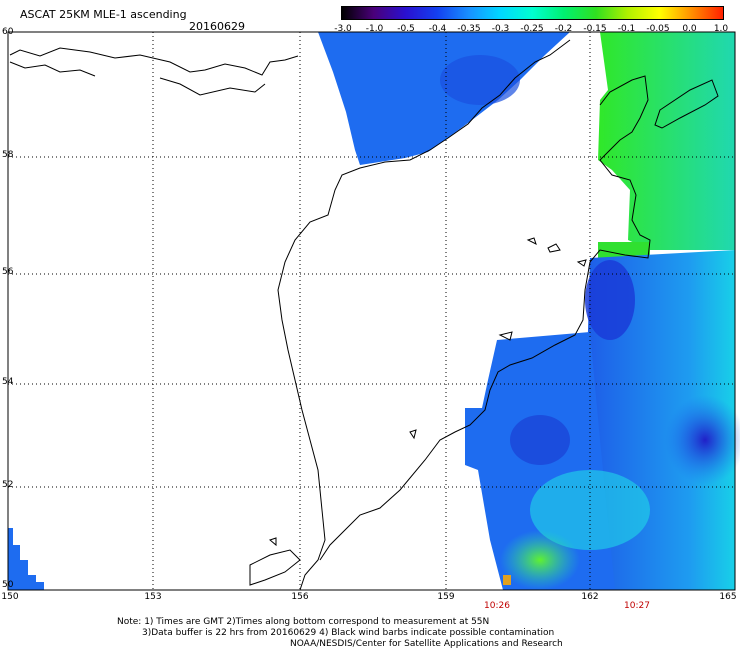 The image size is (740, 650). I want to click on lon-label: 159, so click(446, 597).